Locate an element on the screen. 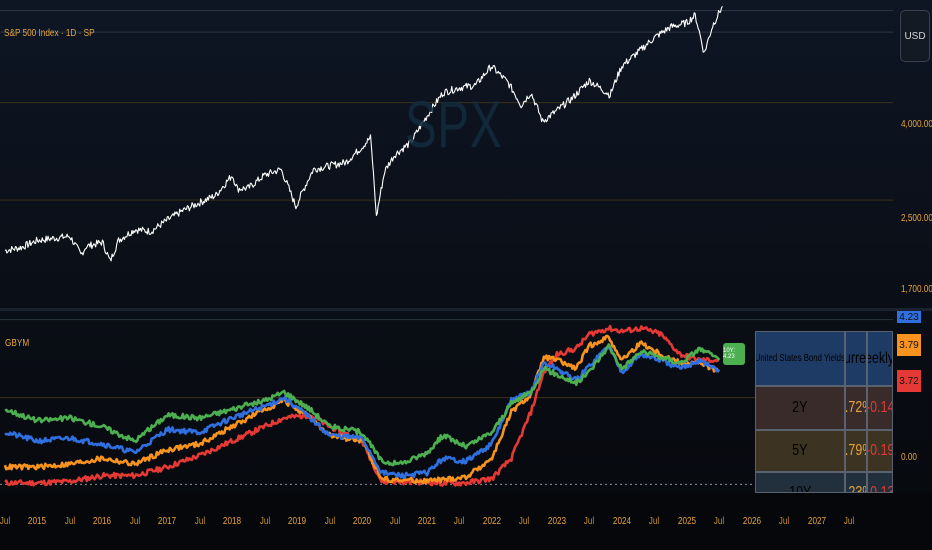 The height and width of the screenshot is (550, 932). time-axis-label: 2024 is located at coordinates (621, 521).